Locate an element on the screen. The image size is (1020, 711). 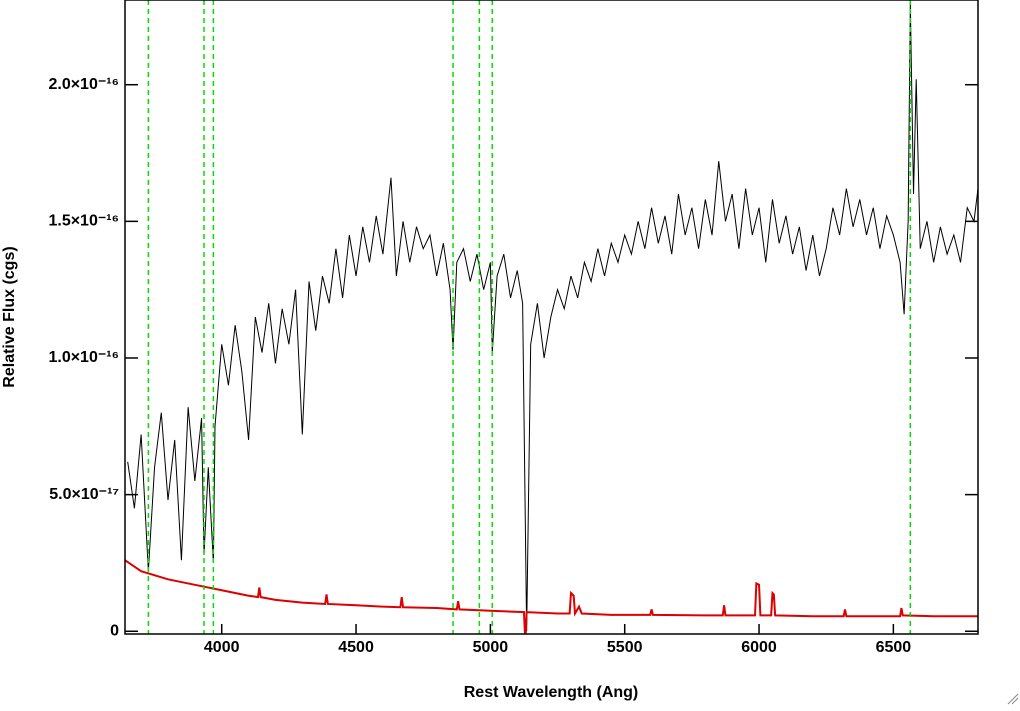
spectrum-line is located at coordinates (551, 596).